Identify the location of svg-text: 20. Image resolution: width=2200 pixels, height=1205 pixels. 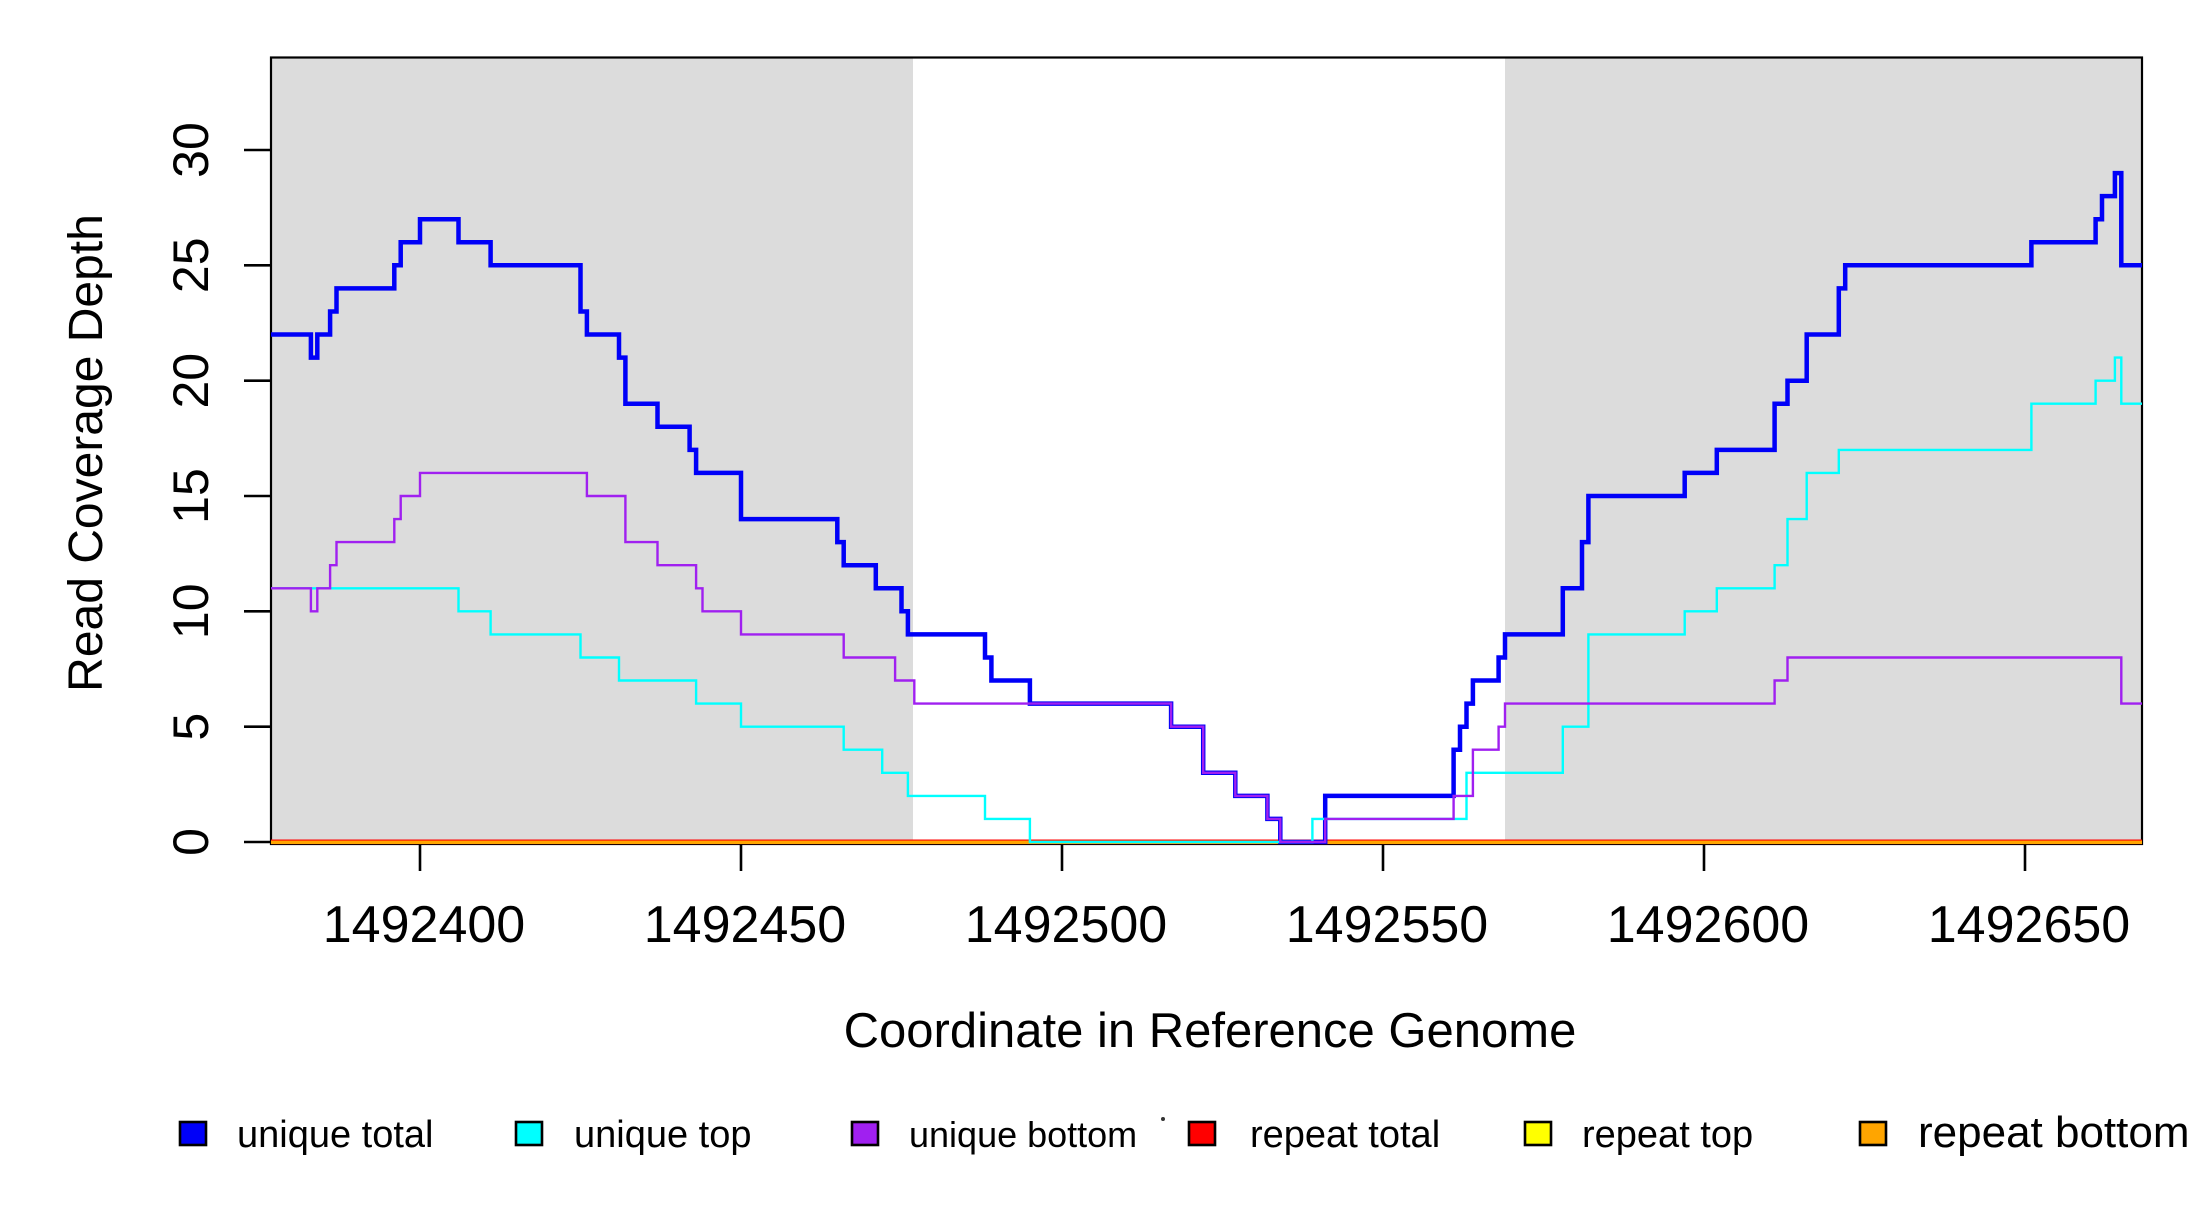
(191, 381).